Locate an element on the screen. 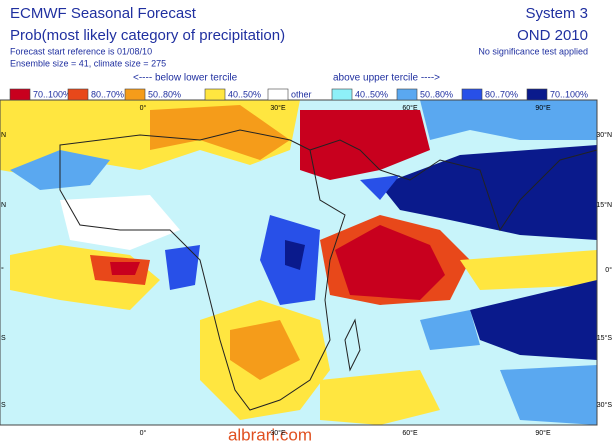 The height and width of the screenshot is (445, 613). lat-label: 0° is located at coordinates (608, 270).